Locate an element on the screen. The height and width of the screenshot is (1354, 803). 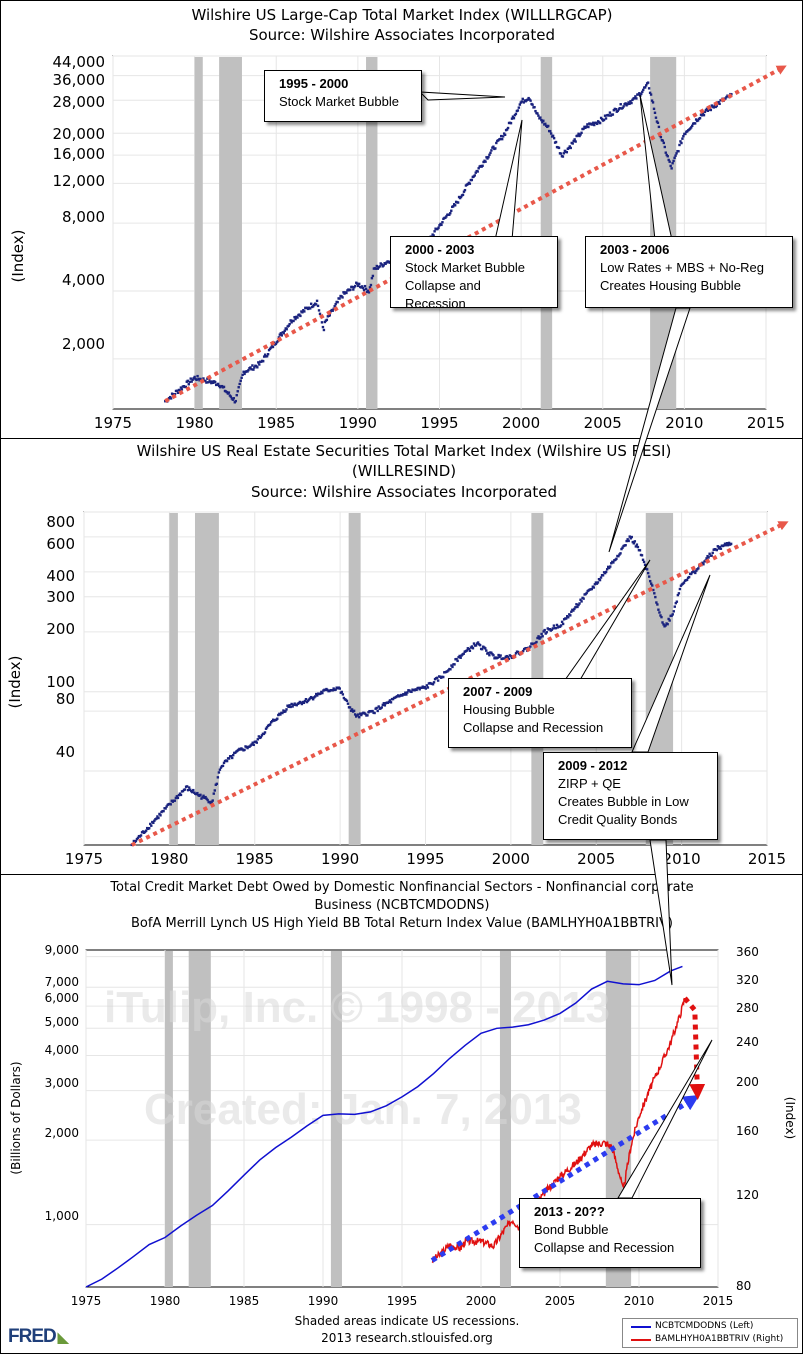
annotation-line: Creates Bubble in Low is located at coordinates (623, 801).